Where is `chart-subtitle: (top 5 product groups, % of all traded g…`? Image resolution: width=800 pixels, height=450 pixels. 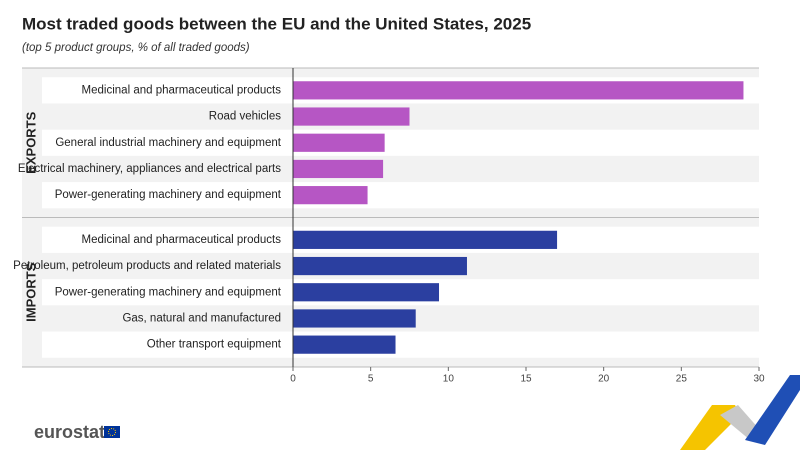 chart-subtitle: (top 5 product groups, % of all traded g… is located at coordinates (136, 48).